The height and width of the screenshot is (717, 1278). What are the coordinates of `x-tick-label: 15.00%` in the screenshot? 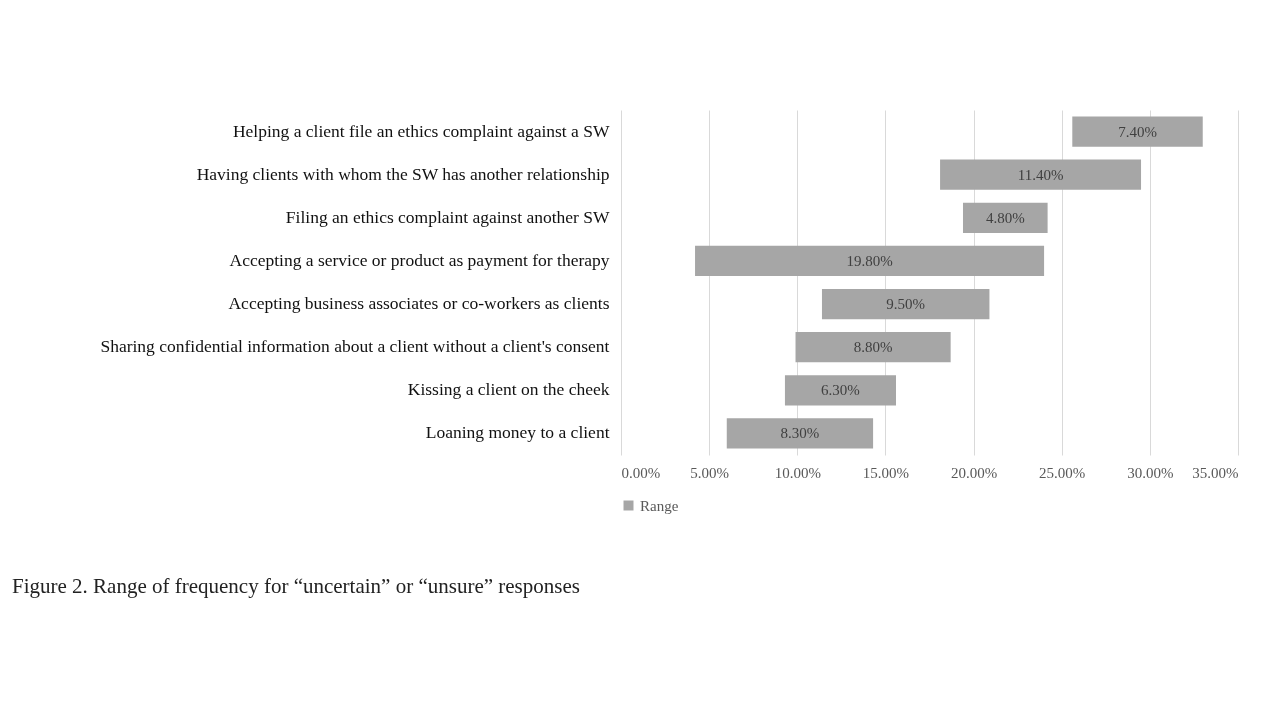 It's located at (886, 472).